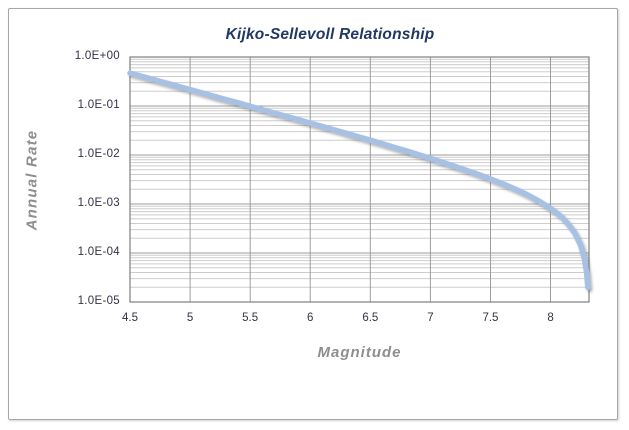  What do you see at coordinates (330, 34) in the screenshot?
I see `chart-title: Kijko-Sellevoll Relationship` at bounding box center [330, 34].